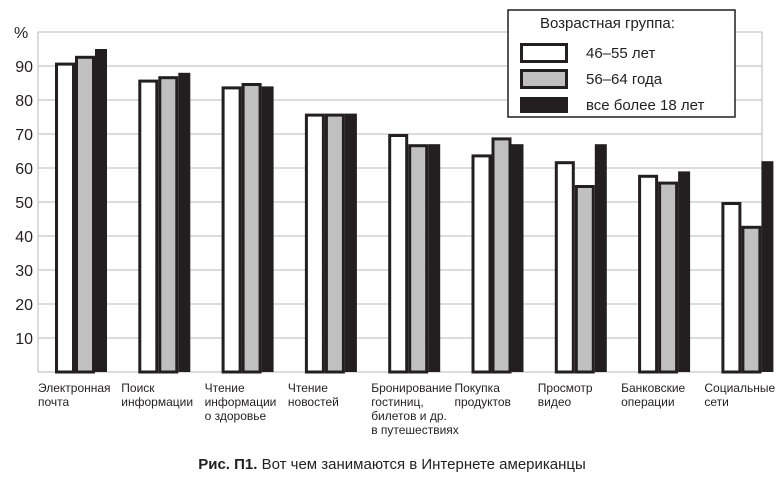 This screenshot has height=484, width=784. I want to click on legend-label: 46–55 лет, so click(620, 53).